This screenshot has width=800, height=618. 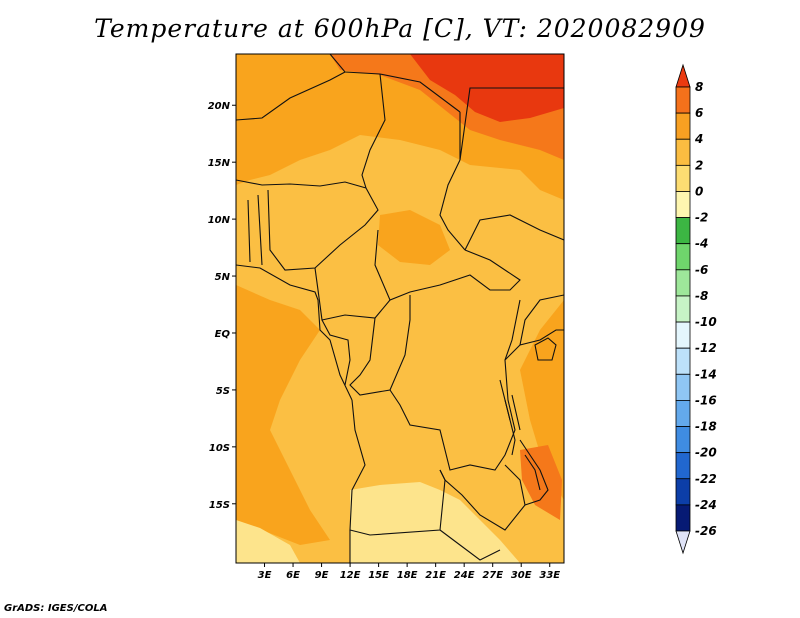 I want to click on border-niger-south, so click(x=301, y=184).